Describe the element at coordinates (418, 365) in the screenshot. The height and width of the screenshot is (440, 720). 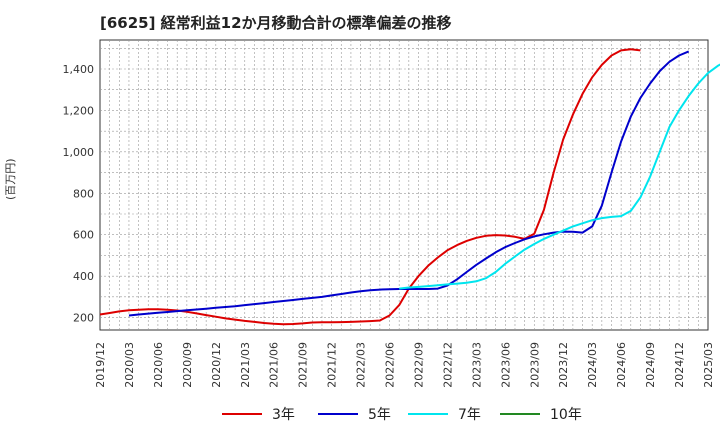
I see `x-tick-label: 2022/09` at that location.